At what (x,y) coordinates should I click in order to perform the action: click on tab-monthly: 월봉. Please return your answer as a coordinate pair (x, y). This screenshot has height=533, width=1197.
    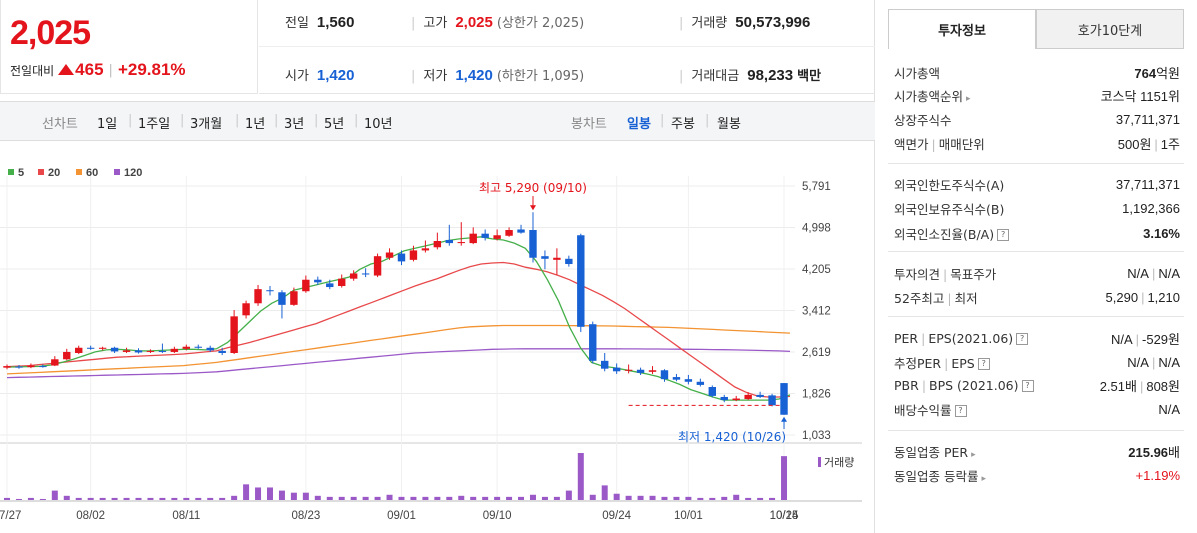
    Looking at the image, I should click on (729, 124).